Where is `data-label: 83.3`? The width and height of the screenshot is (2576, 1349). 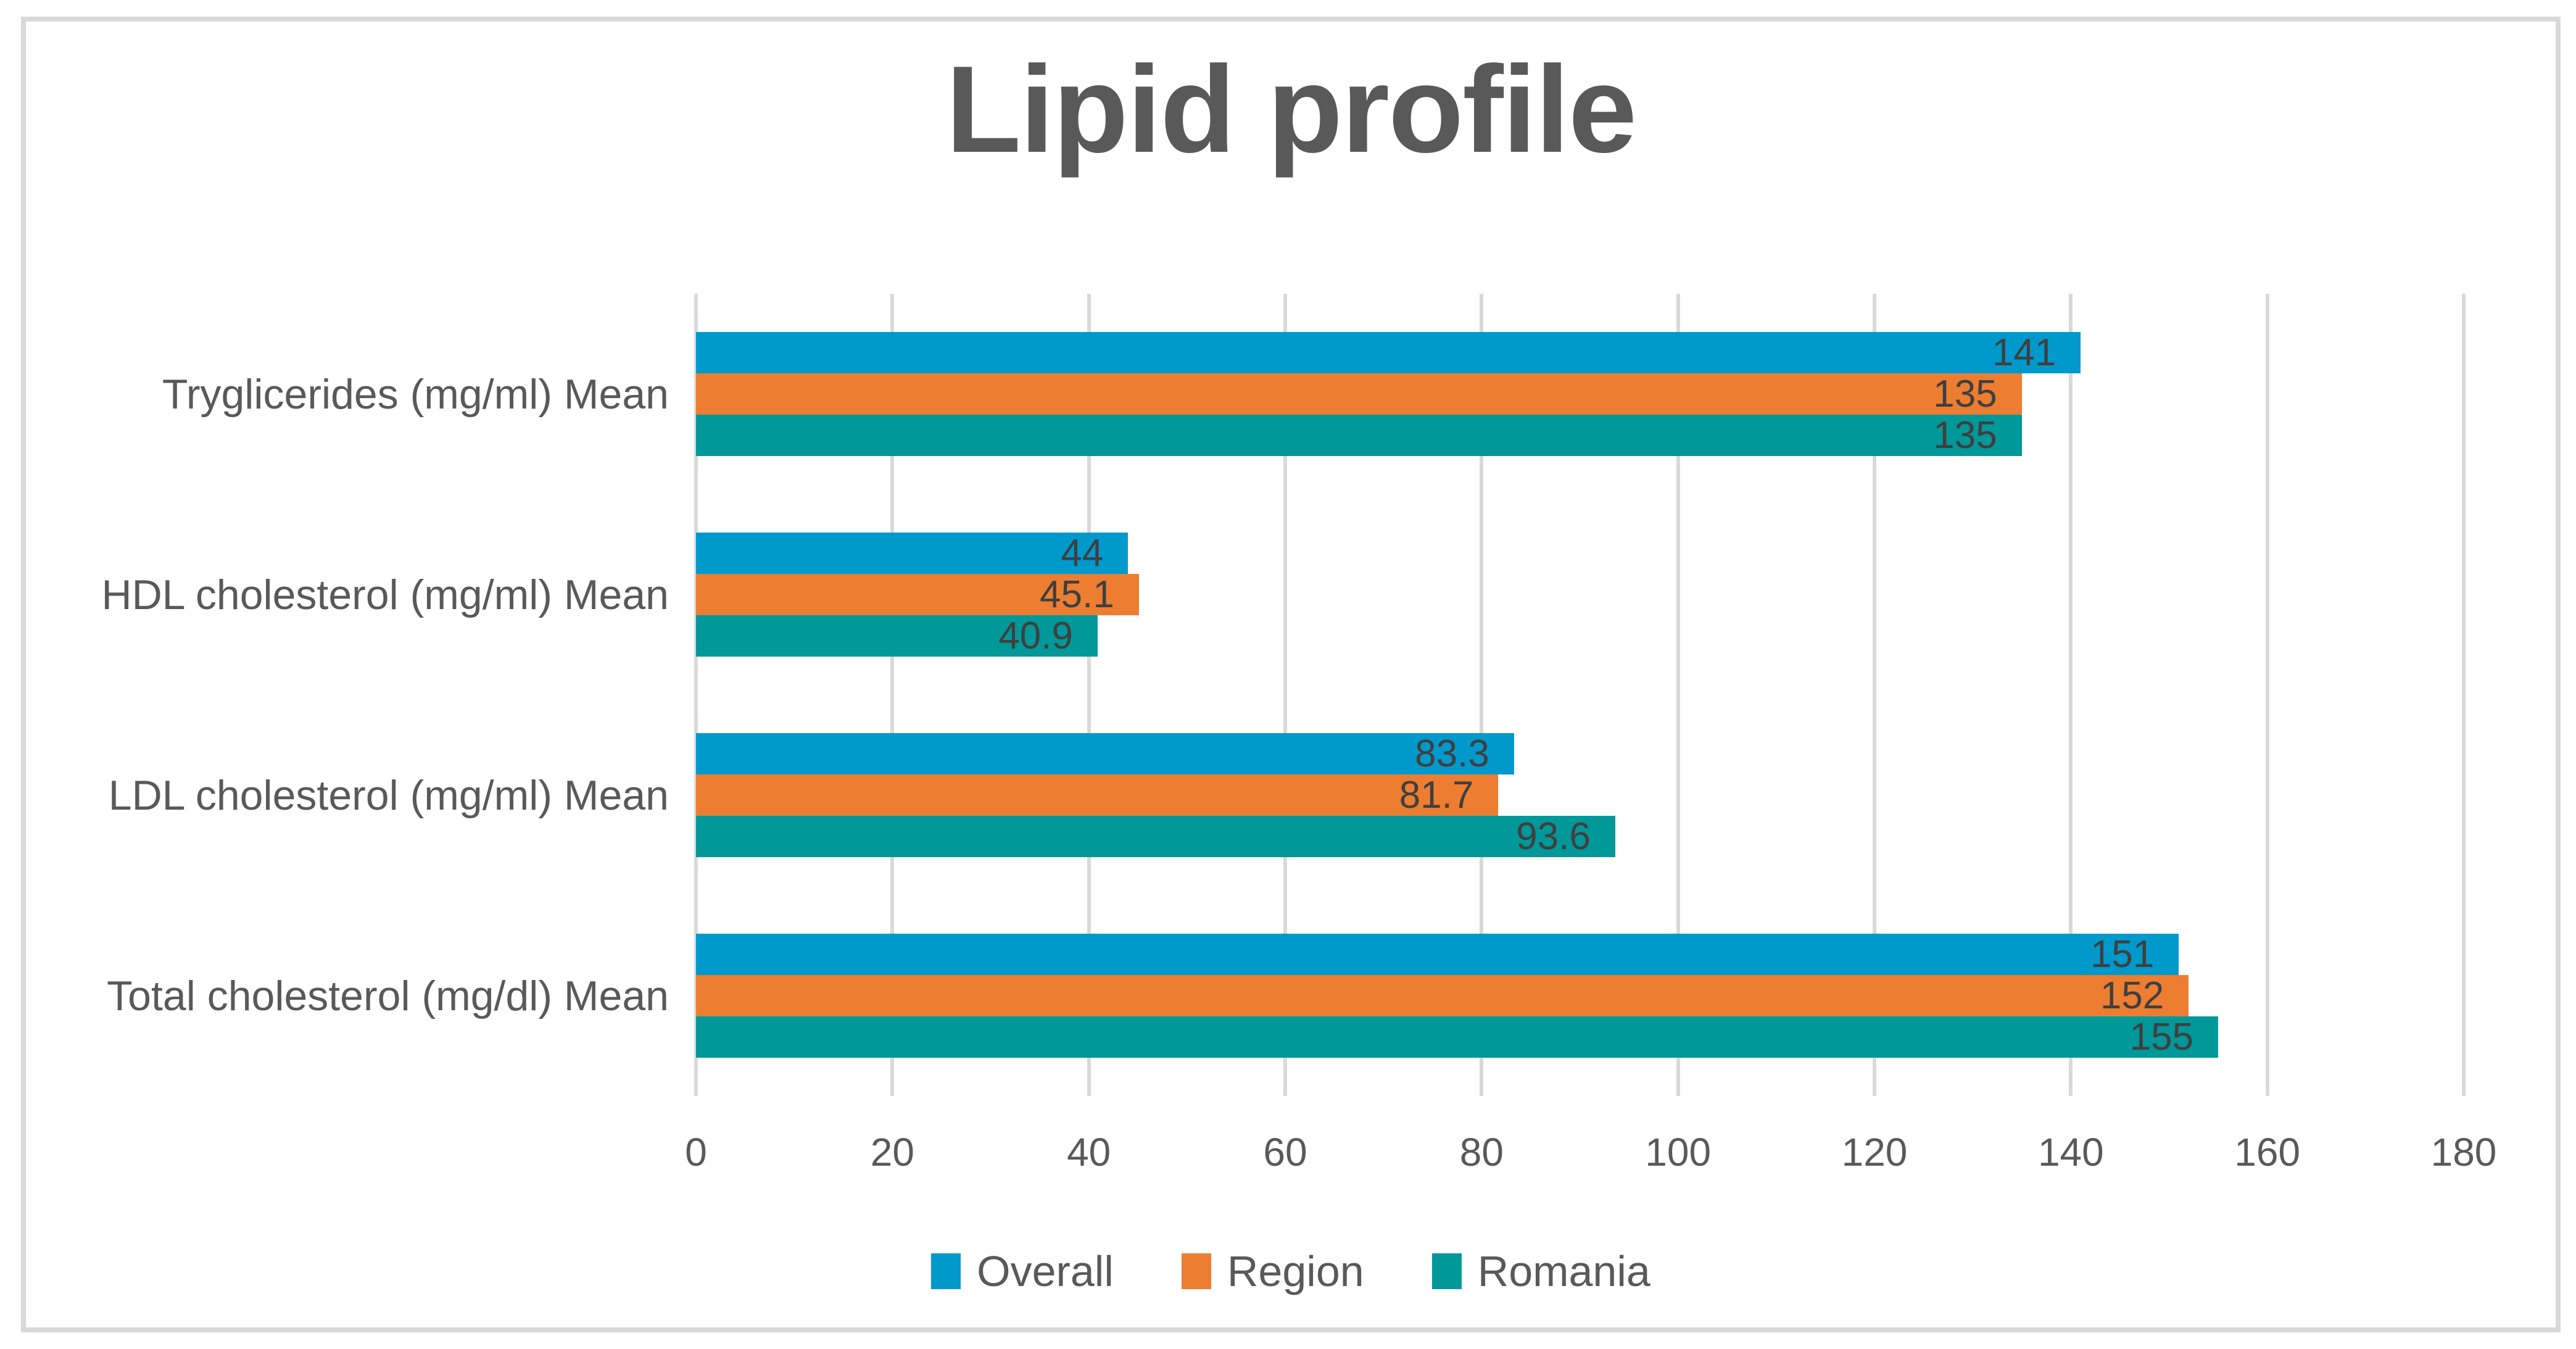 data-label: 83.3 is located at coordinates (1452, 753).